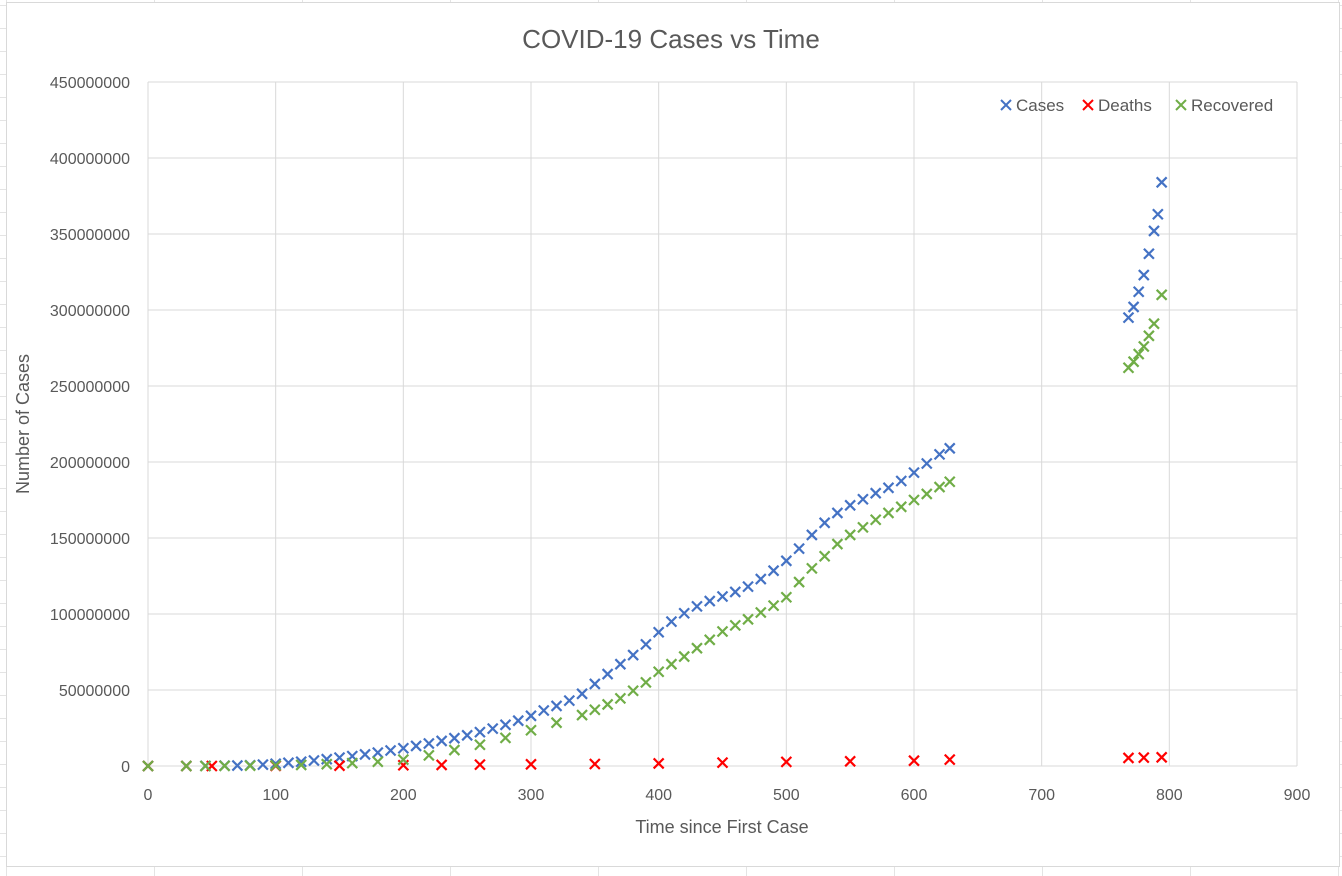  I want to click on y-tick-label: 250000000, so click(90, 387).